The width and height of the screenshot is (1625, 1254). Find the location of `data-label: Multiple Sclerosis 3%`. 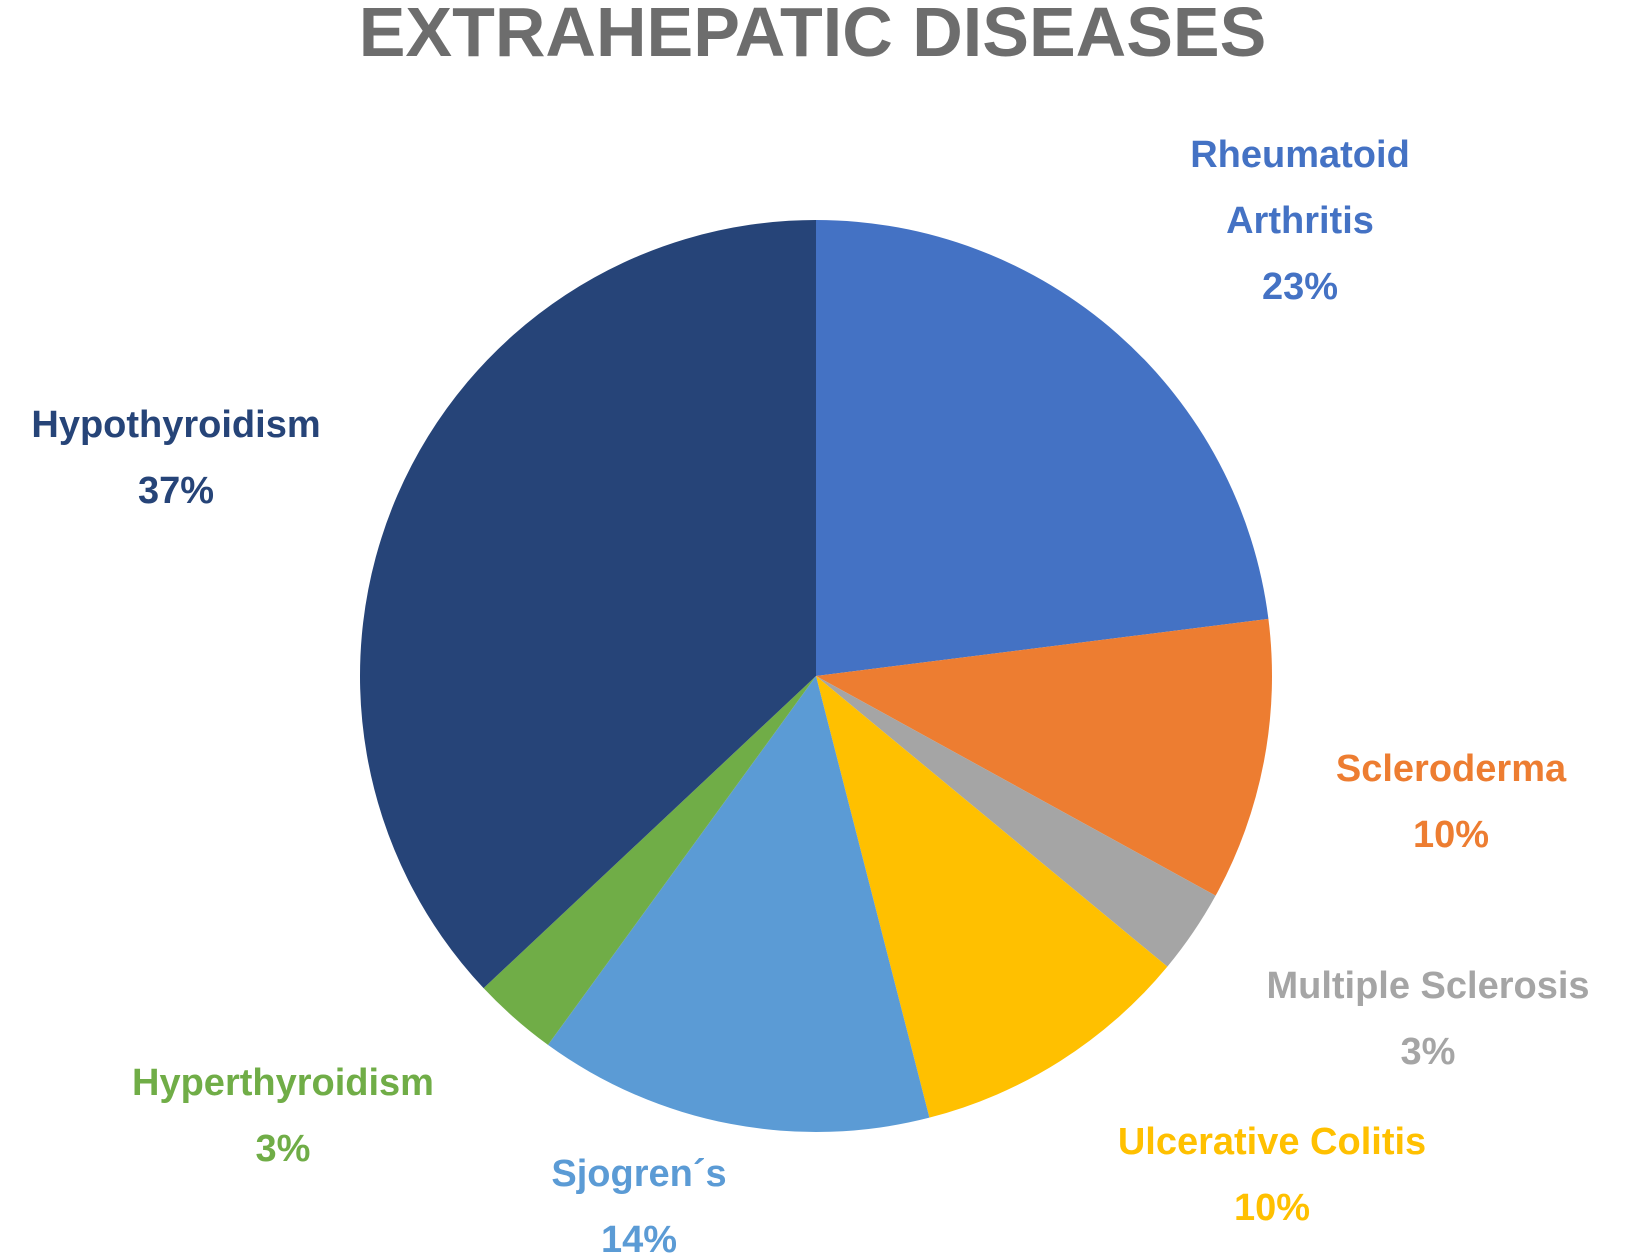

data-label: Multiple Sclerosis 3% is located at coordinates (1427, 1019).